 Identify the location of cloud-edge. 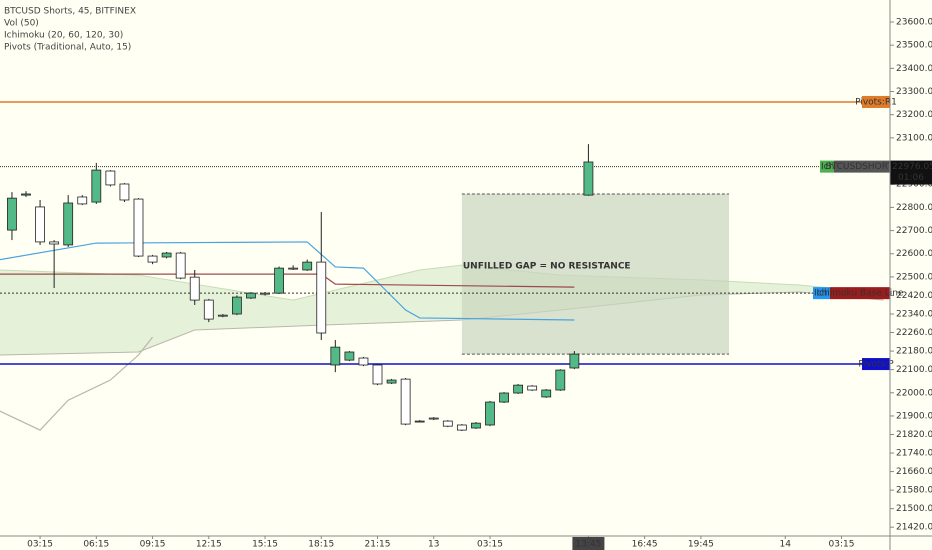
(442, 323).